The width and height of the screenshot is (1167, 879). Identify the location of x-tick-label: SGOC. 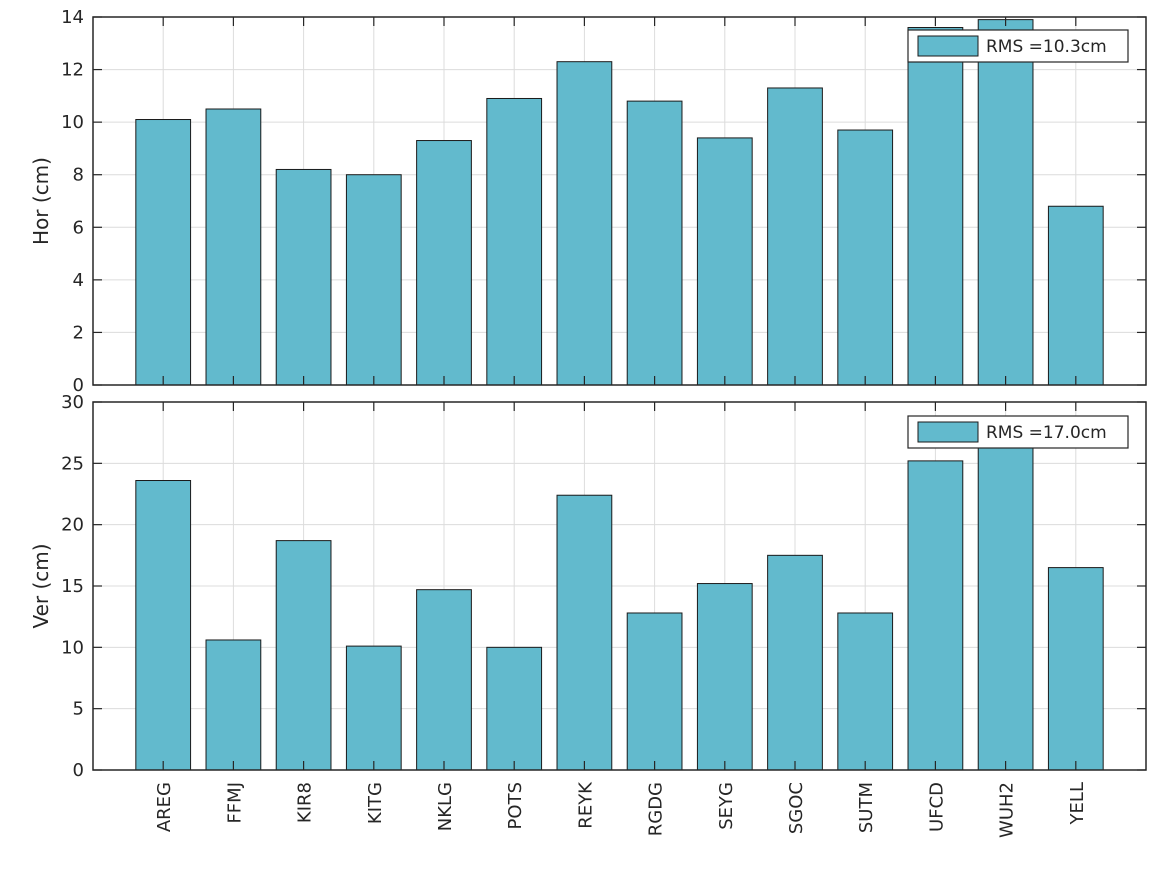
(796, 808).